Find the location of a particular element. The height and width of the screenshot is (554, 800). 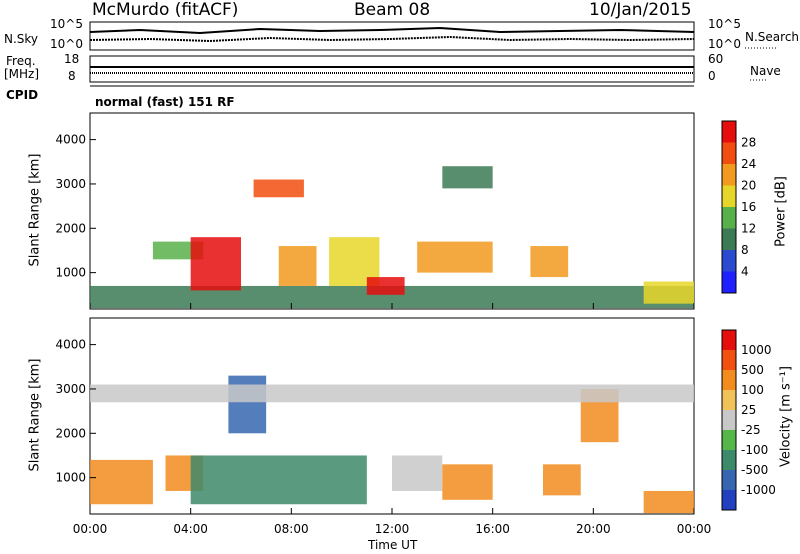

ytick-label-1-2: 3000 is located at coordinates (70, 389).